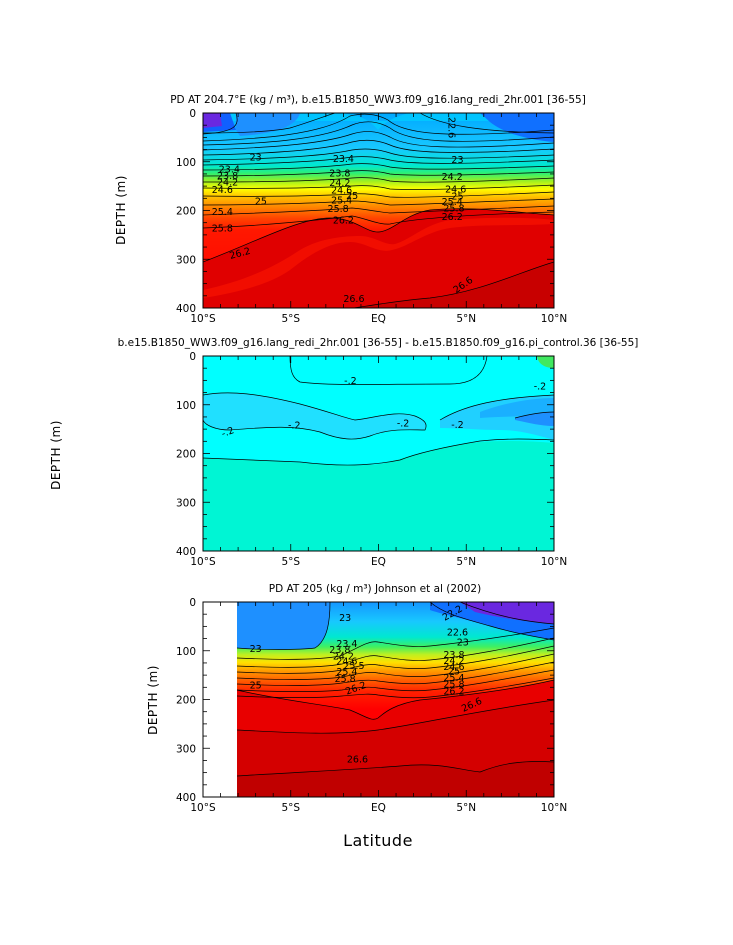 This screenshot has width=733, height=945. I want to click on panel-3-contours, so click(395, 689).